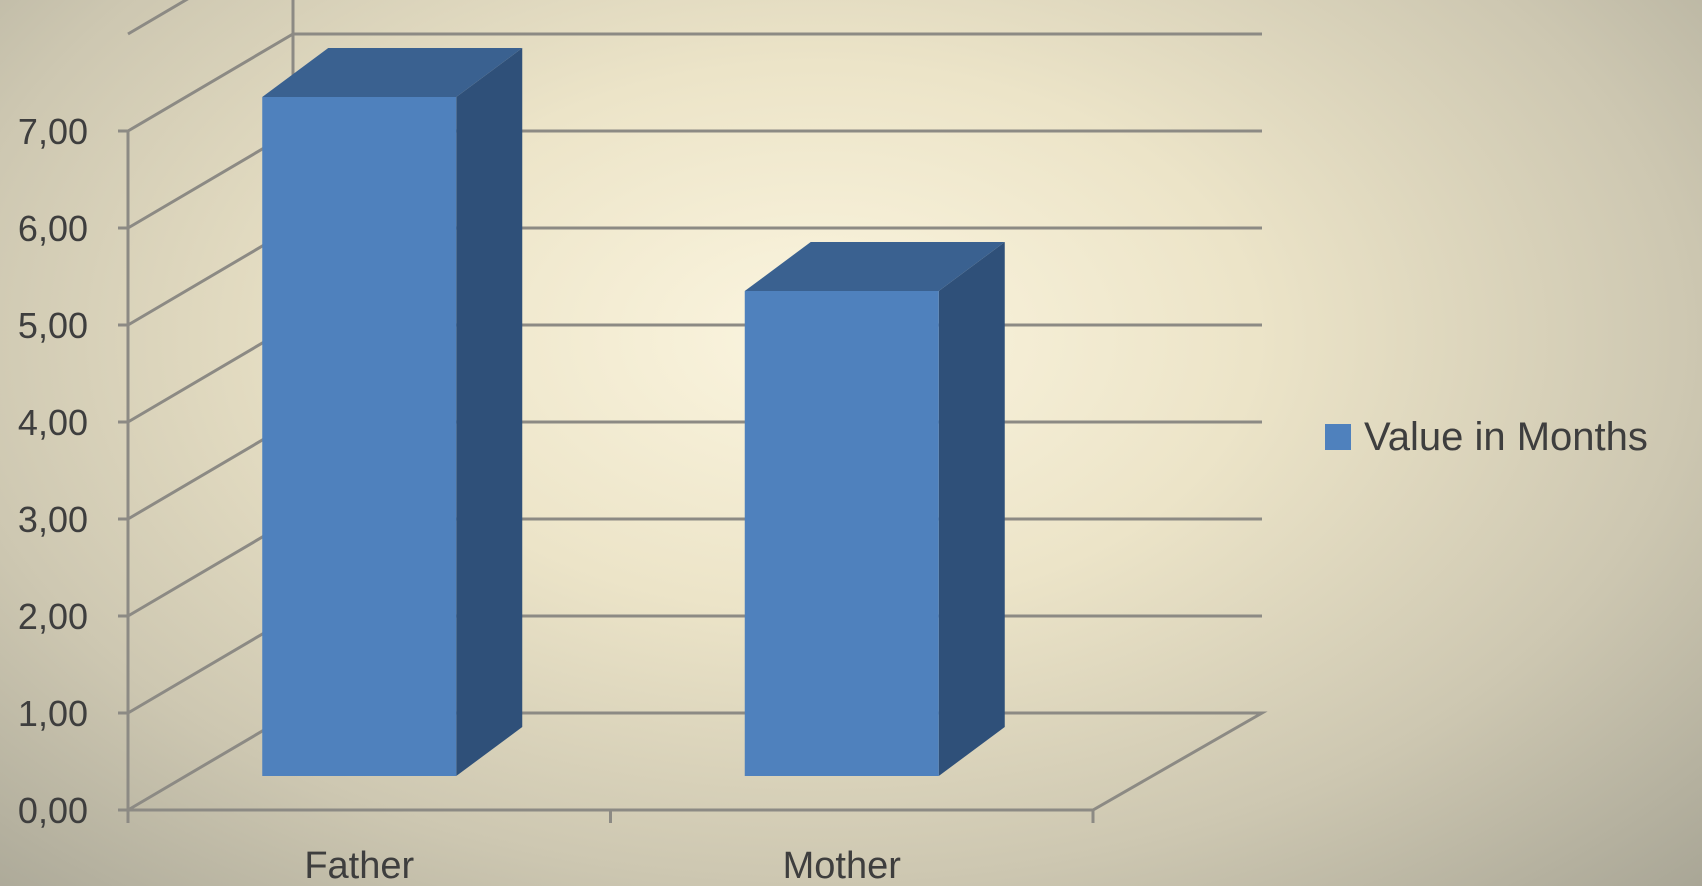  I want to click on legend-label: Value in Months, so click(1506, 437).